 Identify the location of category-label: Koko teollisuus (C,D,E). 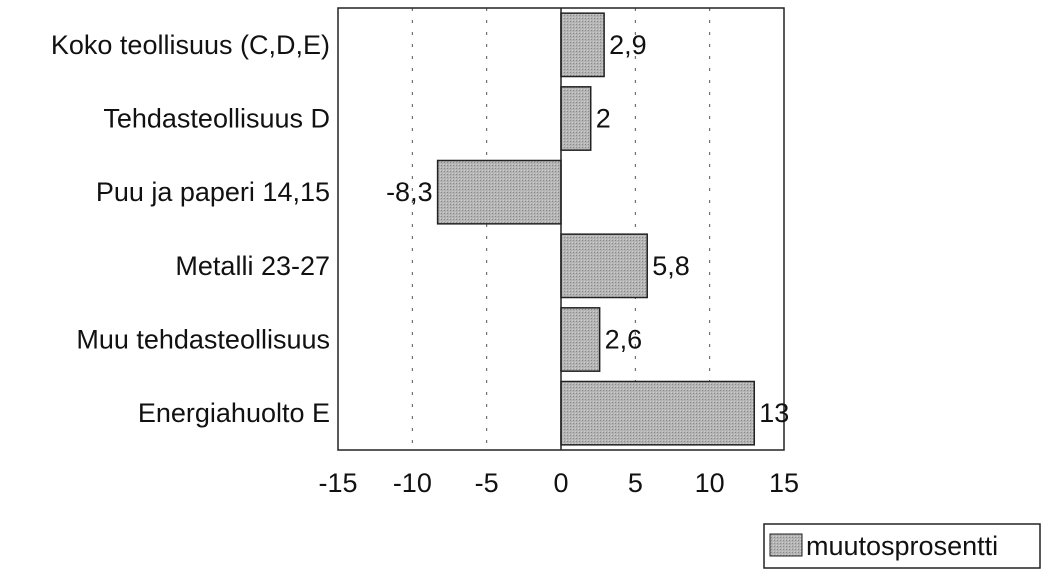
(190, 45).